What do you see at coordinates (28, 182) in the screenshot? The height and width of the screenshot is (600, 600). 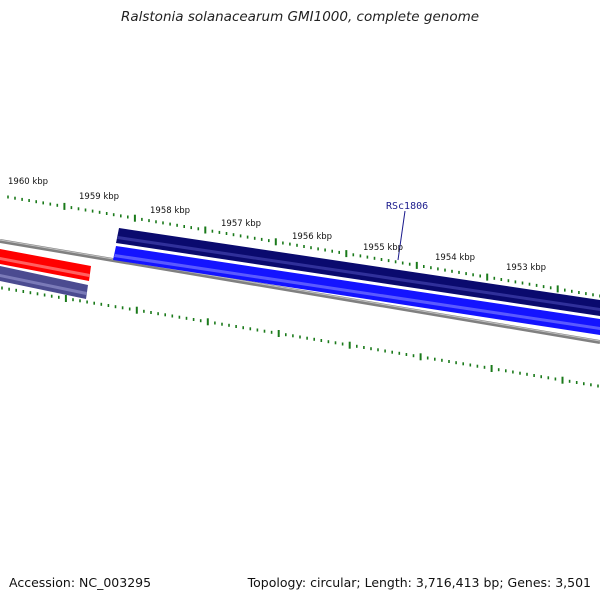 I see `scale-label: 1960 kbp` at bounding box center [28, 182].